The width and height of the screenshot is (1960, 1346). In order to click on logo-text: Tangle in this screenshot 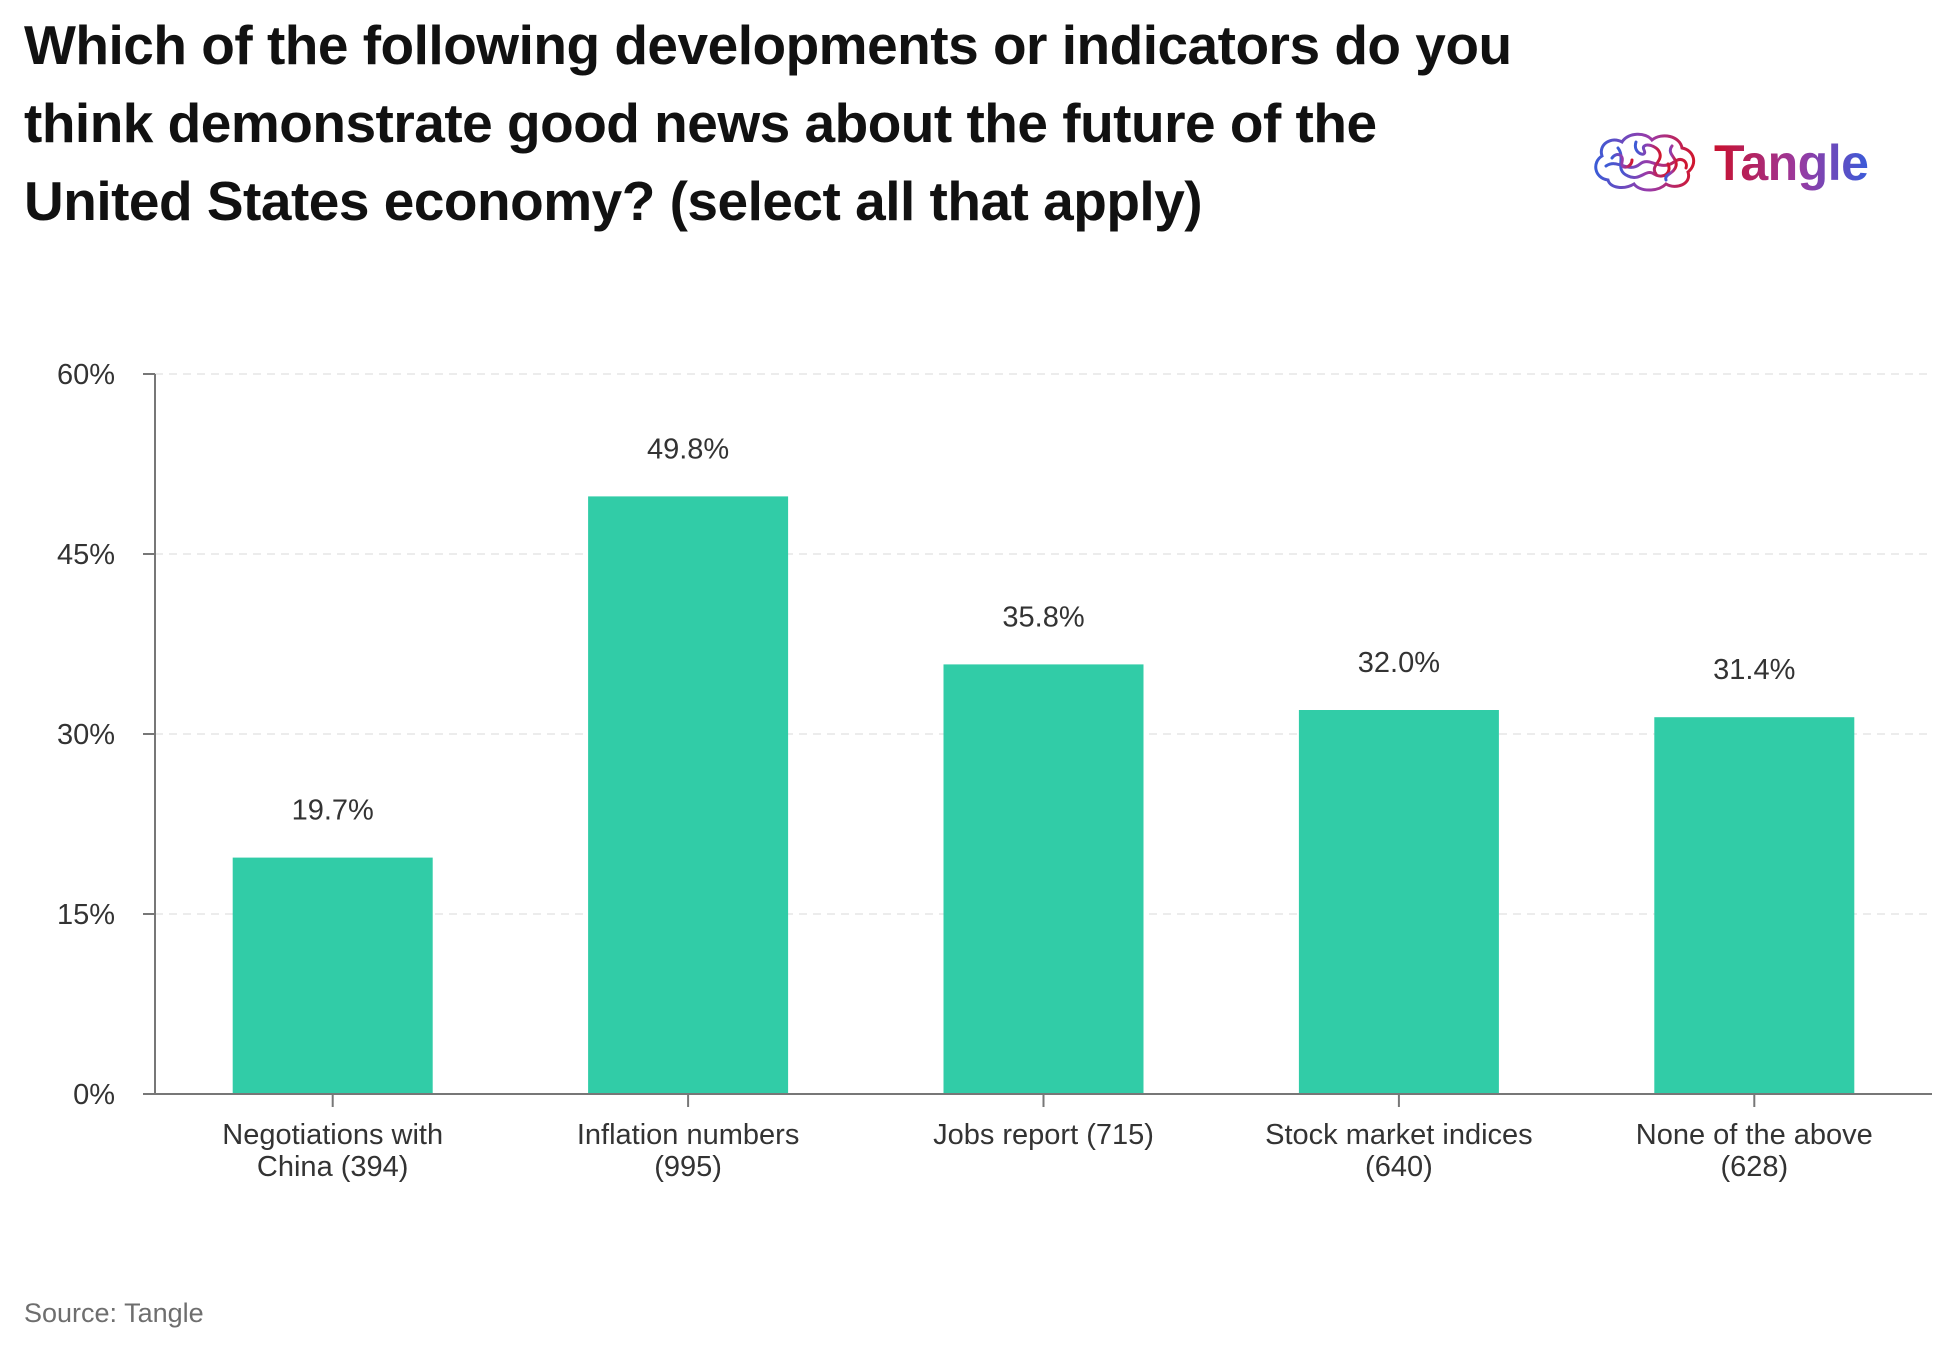, I will do `click(1791, 163)`.